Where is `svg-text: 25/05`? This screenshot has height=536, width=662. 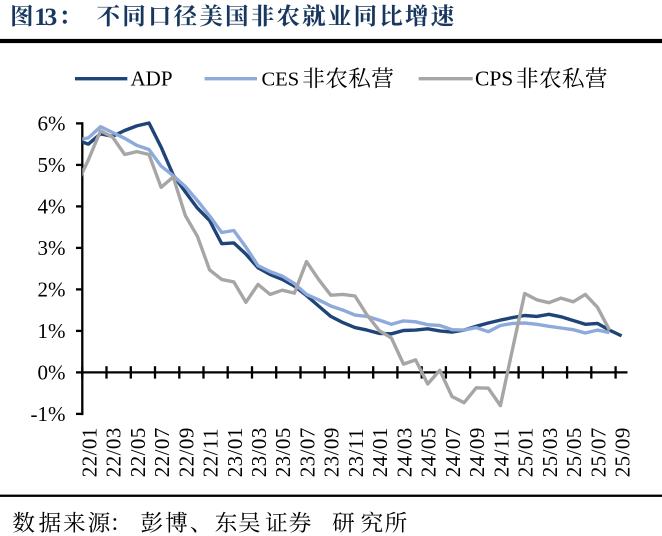 svg-text: 25/05 is located at coordinates (574, 452).